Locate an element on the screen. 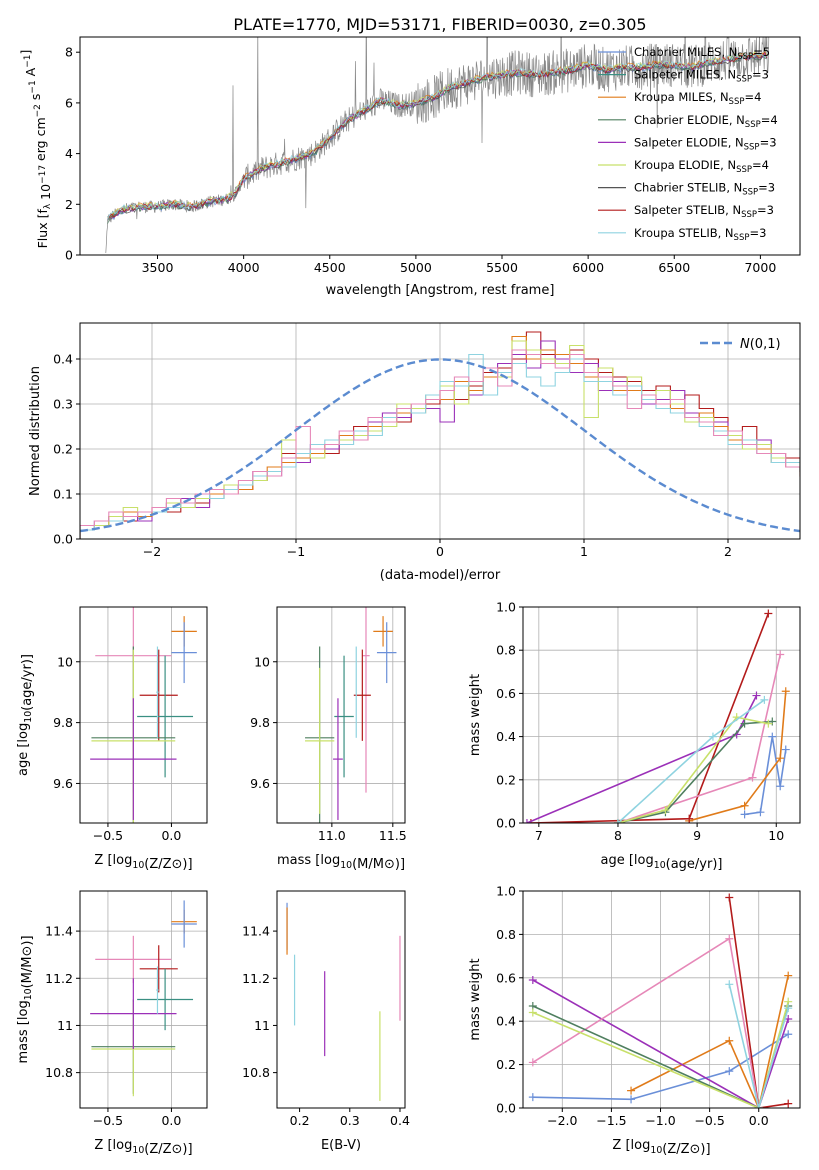 The image size is (819, 1170). x-tick-label: 6000 is located at coordinates (588, 267).